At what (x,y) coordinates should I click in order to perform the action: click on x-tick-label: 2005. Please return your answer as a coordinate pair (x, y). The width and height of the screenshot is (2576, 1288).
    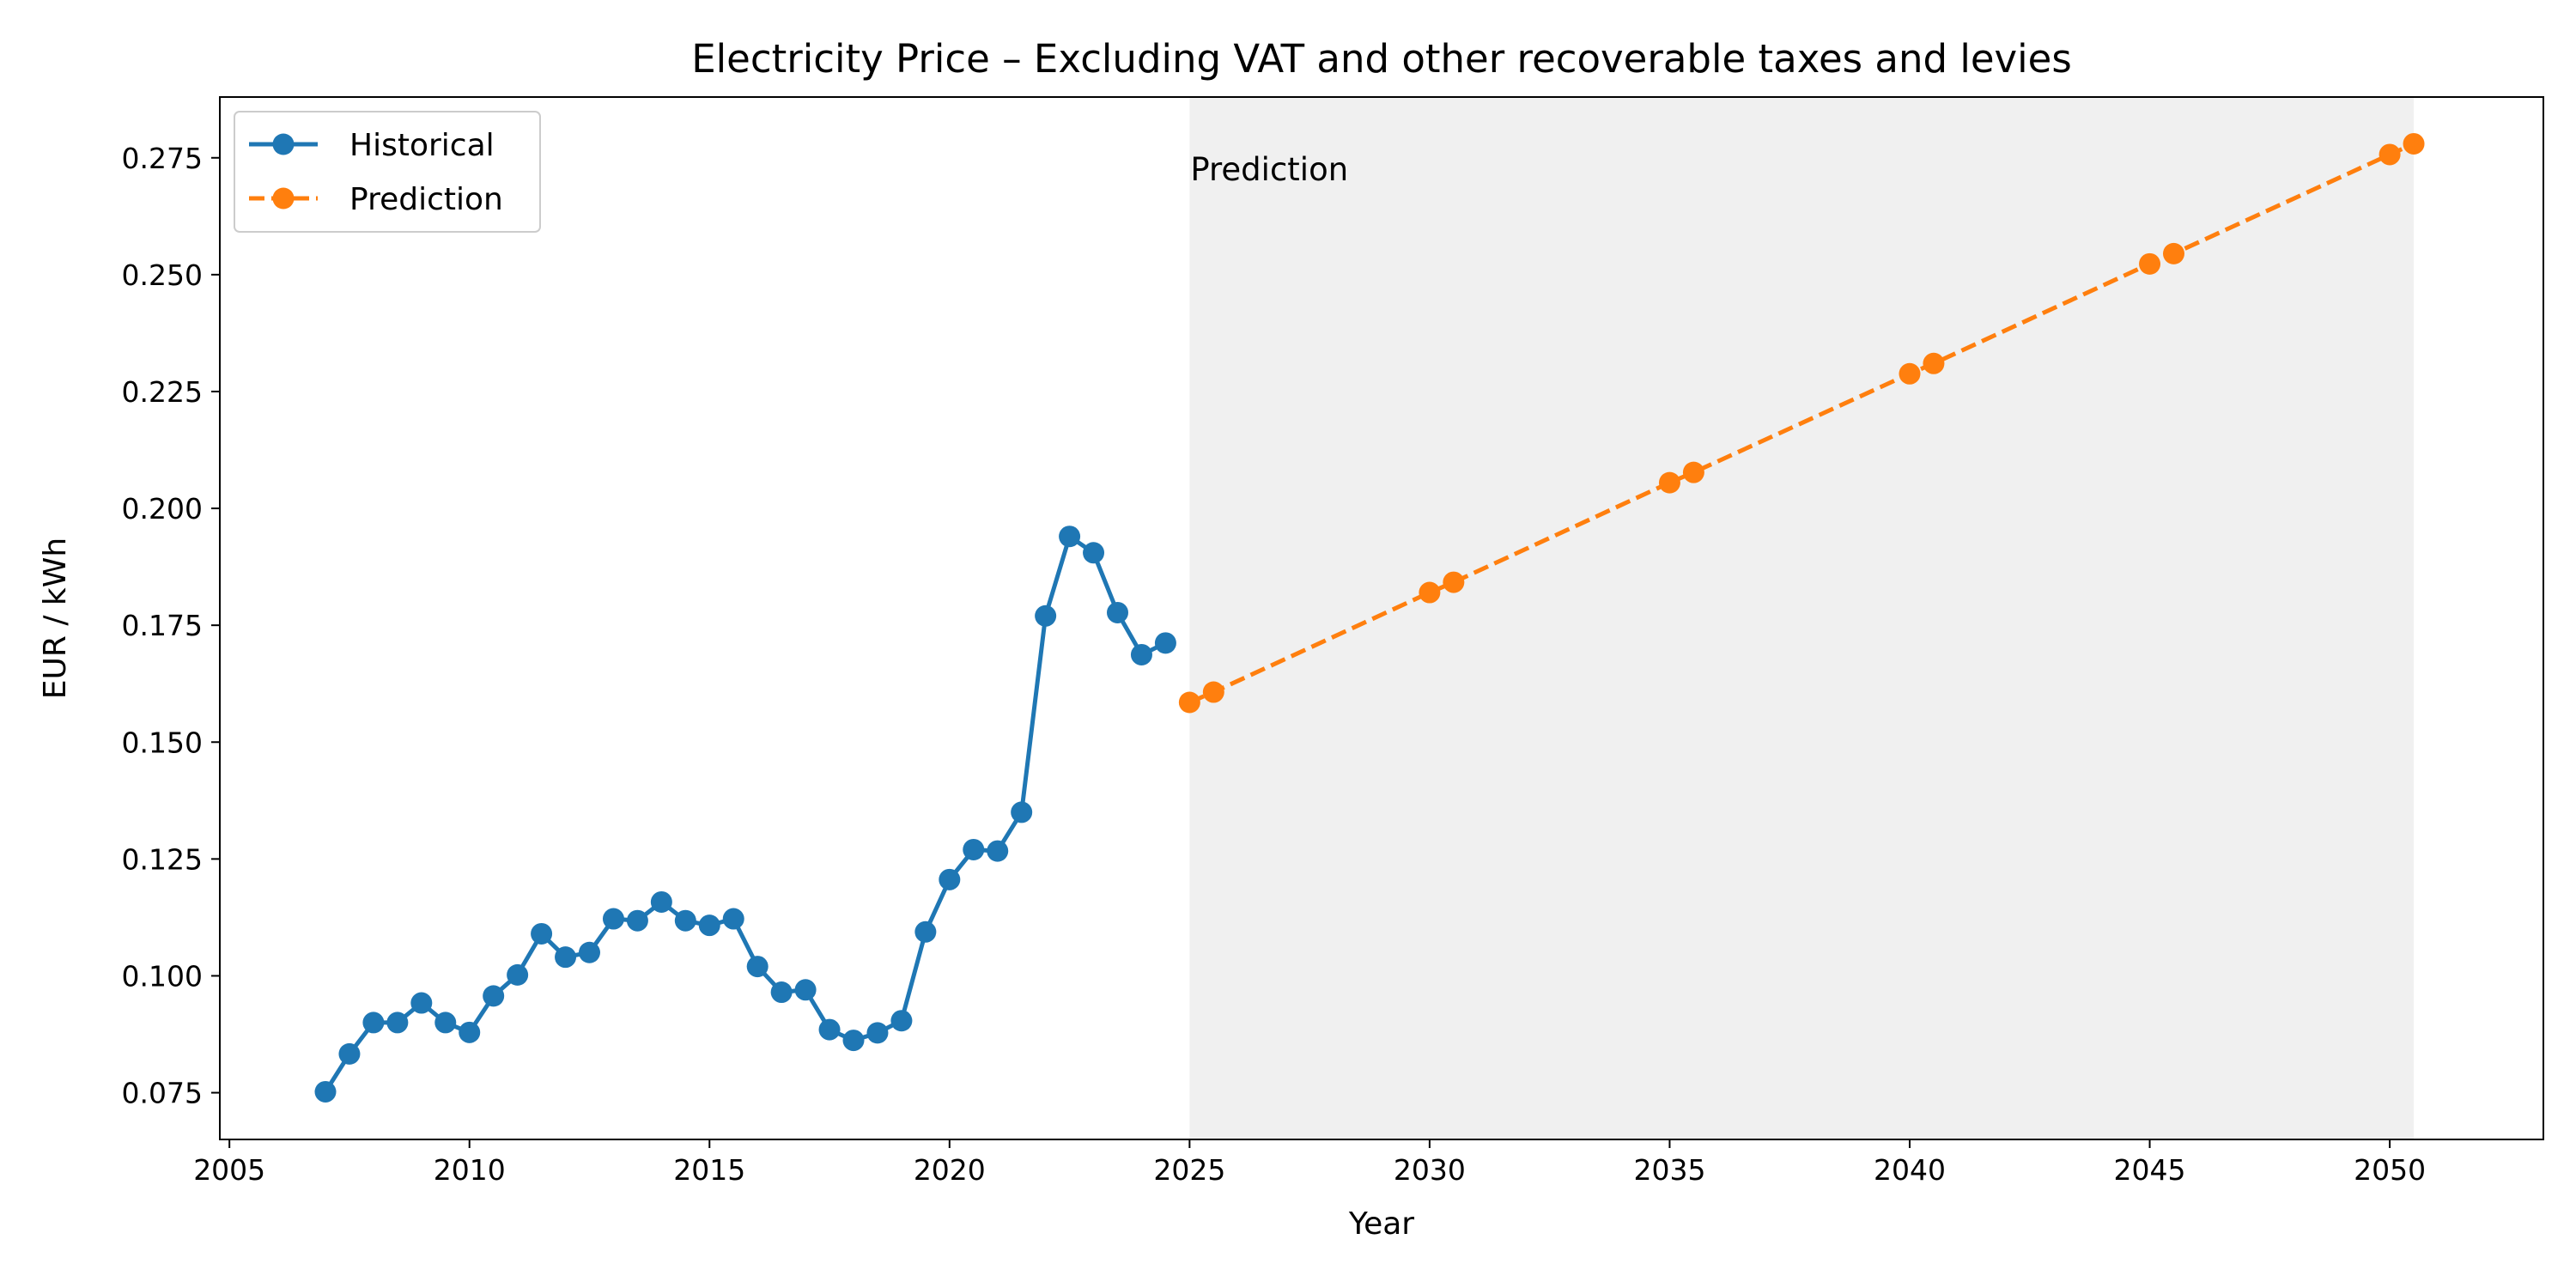
    Looking at the image, I should click on (229, 1170).